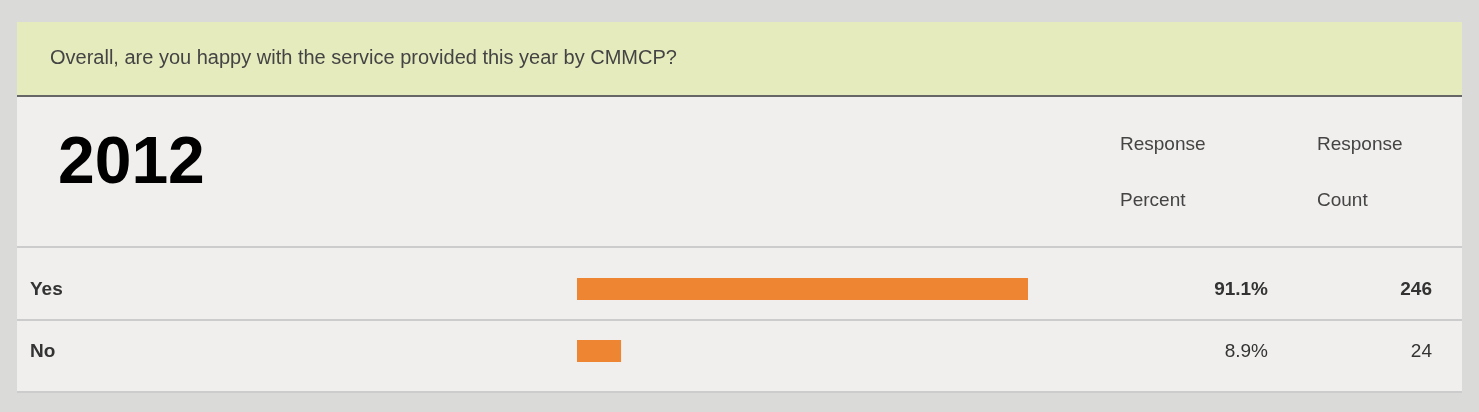 The image size is (1479, 412). What do you see at coordinates (46, 288) in the screenshot?
I see `y-tick-label: Yes` at bounding box center [46, 288].